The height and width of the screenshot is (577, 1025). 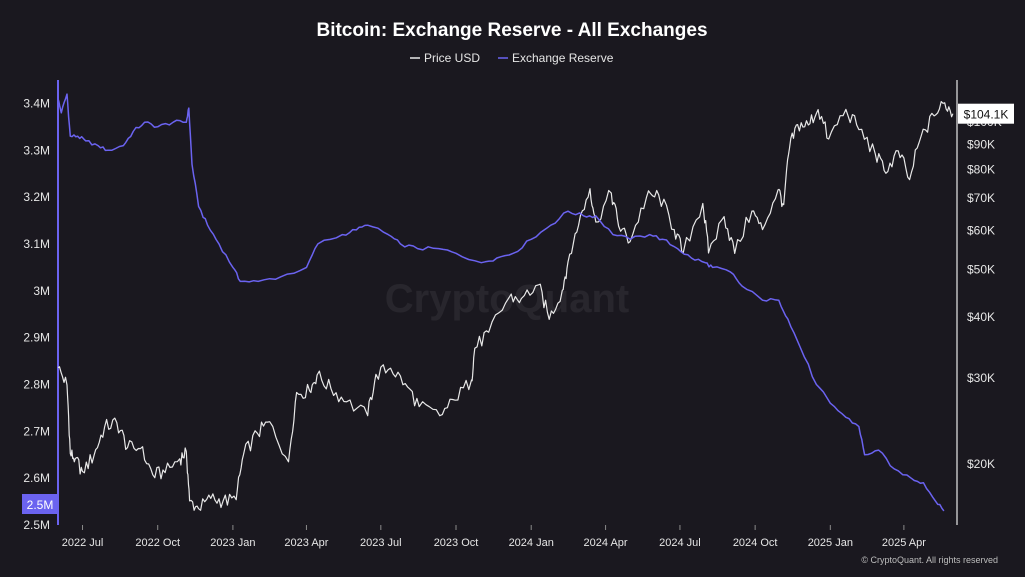 What do you see at coordinates (531, 543) in the screenshot?
I see `x-tick-label: 2024 Jan` at bounding box center [531, 543].